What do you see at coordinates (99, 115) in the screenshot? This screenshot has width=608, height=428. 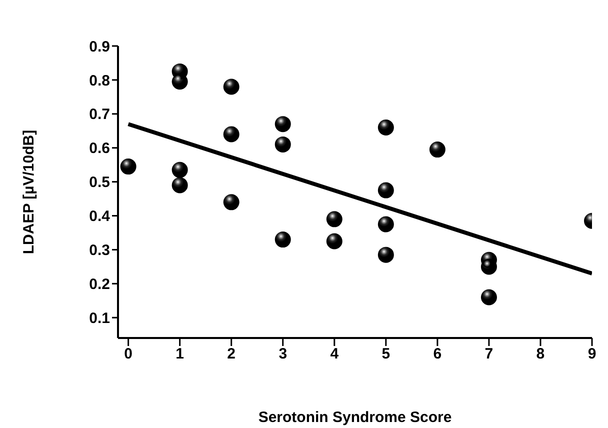 I see `y-tick-label: 0.7` at bounding box center [99, 115].